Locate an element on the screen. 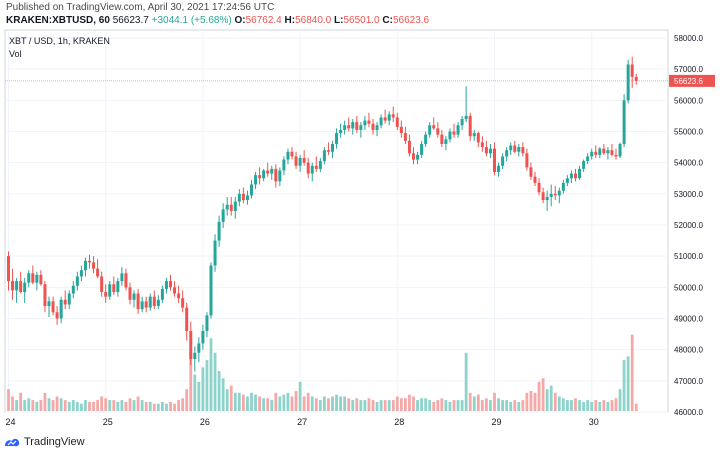 Image resolution: width=720 pixels, height=454 pixels. x-tick-label: 27 is located at coordinates (302, 422).